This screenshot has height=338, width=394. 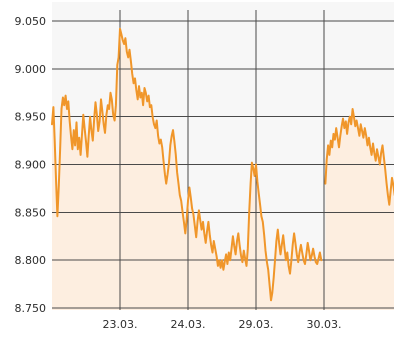 I want to click on x-tick-label: 29.03., so click(x=256, y=324).